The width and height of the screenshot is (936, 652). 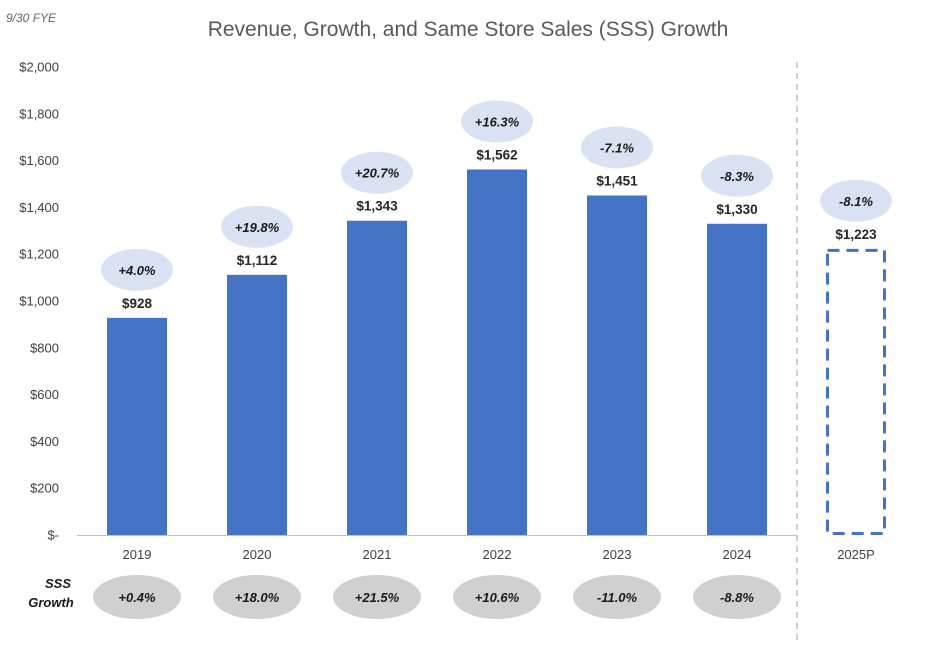 What do you see at coordinates (58, 583) in the screenshot?
I see `sss-label-line1: SSS` at bounding box center [58, 583].